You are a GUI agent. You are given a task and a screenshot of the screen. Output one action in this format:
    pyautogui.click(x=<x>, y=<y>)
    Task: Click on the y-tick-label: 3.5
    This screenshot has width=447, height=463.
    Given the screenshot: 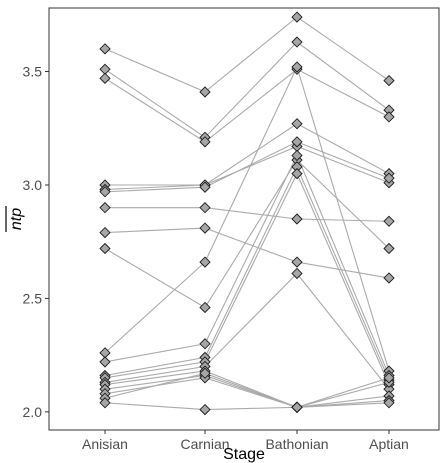 What is the action you would take?
    pyautogui.click(x=33, y=72)
    